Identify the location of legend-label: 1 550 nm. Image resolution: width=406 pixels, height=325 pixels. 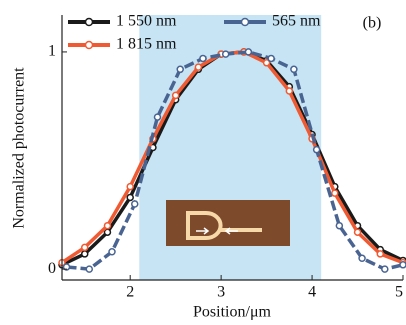
(146, 21).